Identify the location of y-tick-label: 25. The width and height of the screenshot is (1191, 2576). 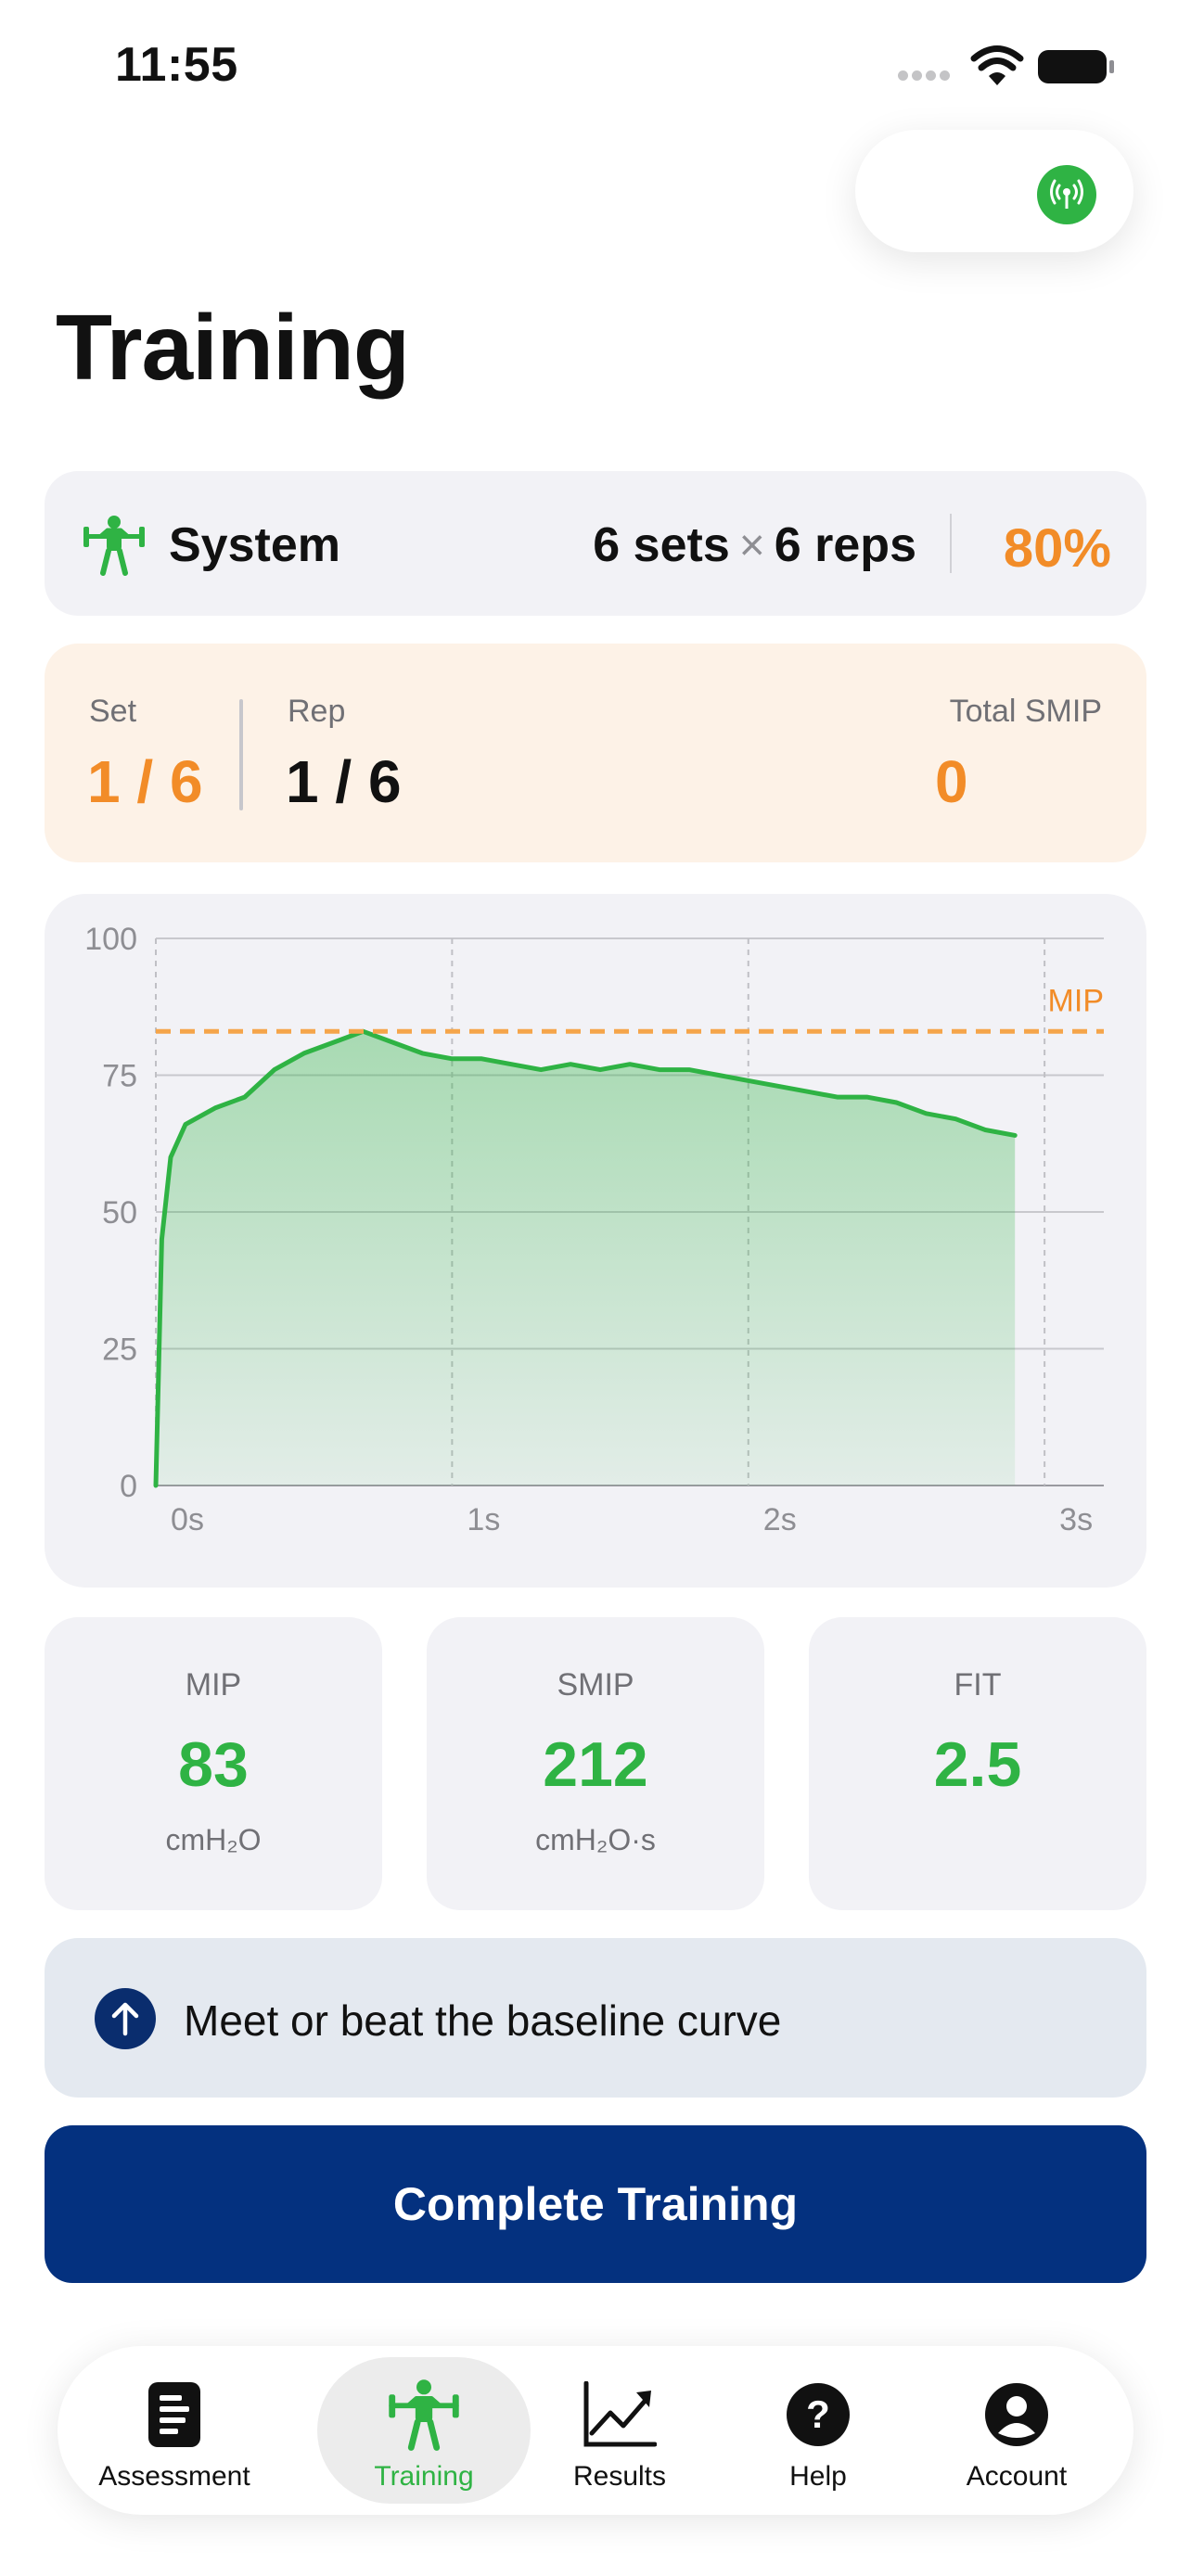
(120, 1351).